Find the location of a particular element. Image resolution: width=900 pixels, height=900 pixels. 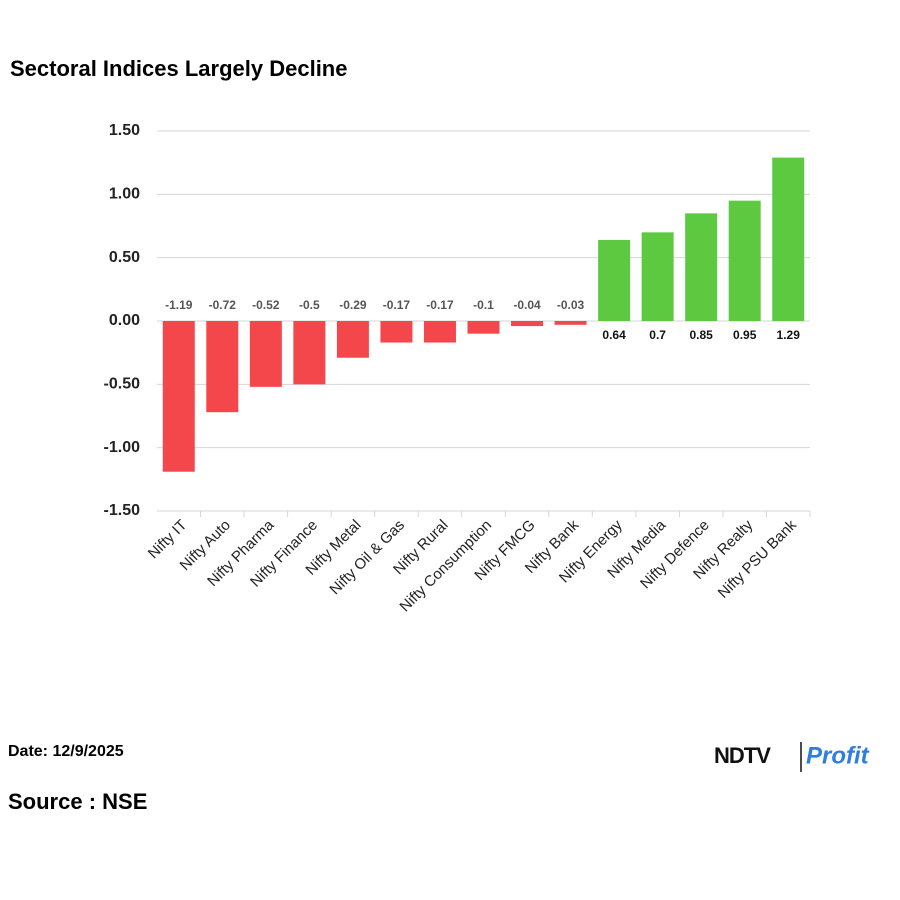

data-label: -0.03 is located at coordinates (571, 305).